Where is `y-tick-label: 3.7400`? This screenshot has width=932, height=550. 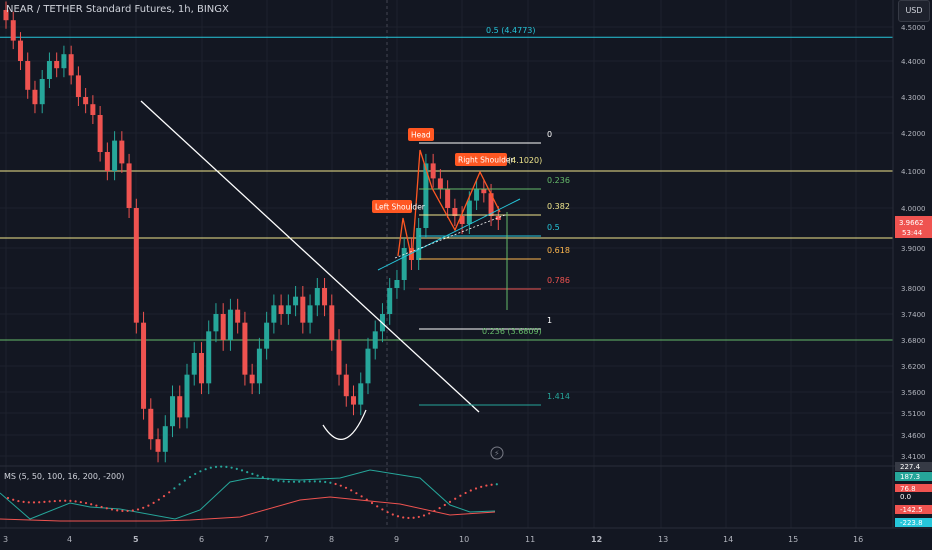
y-tick-label: 3.7400 is located at coordinates (913, 315).